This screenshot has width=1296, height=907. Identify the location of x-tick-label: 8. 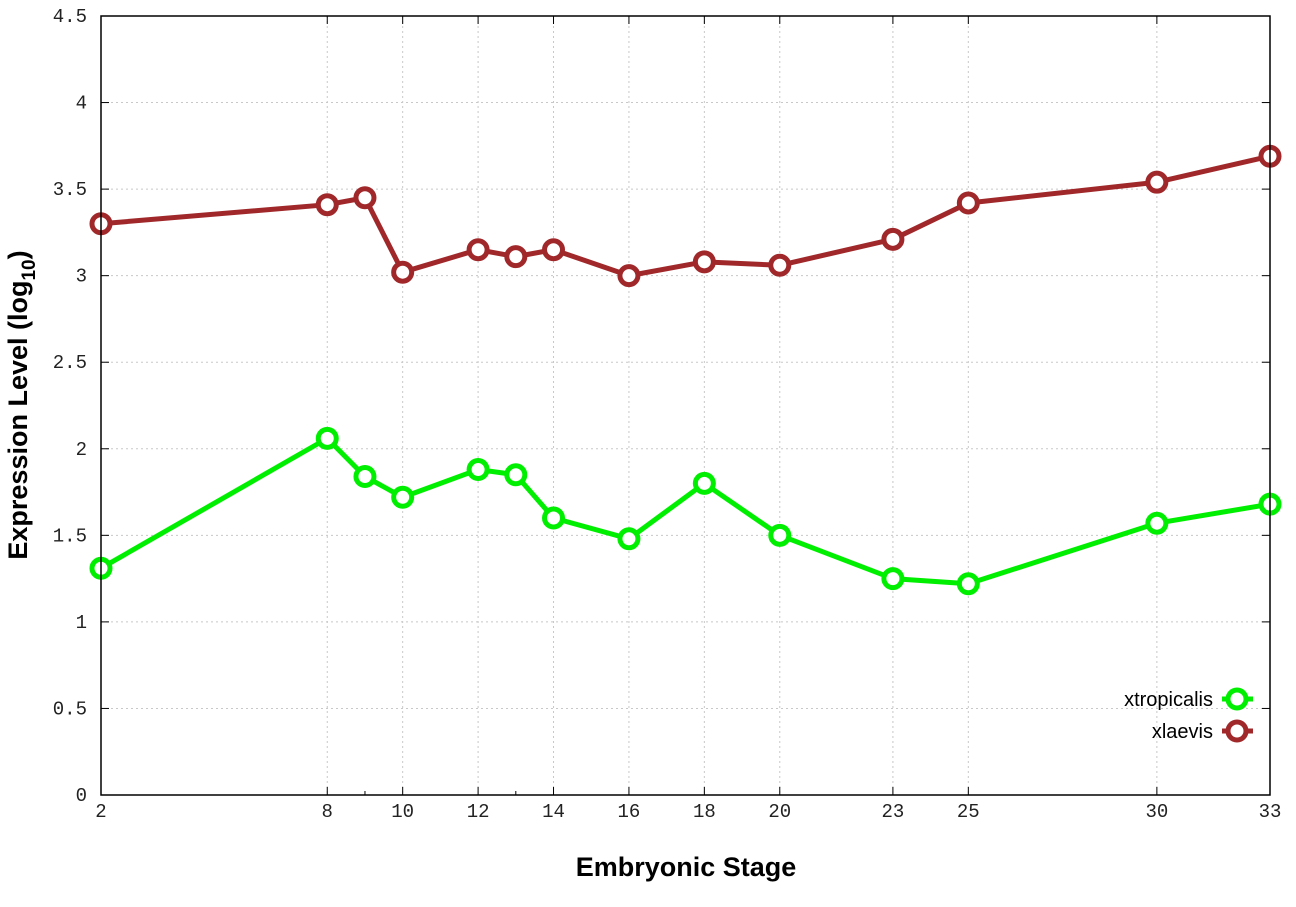
(327, 812).